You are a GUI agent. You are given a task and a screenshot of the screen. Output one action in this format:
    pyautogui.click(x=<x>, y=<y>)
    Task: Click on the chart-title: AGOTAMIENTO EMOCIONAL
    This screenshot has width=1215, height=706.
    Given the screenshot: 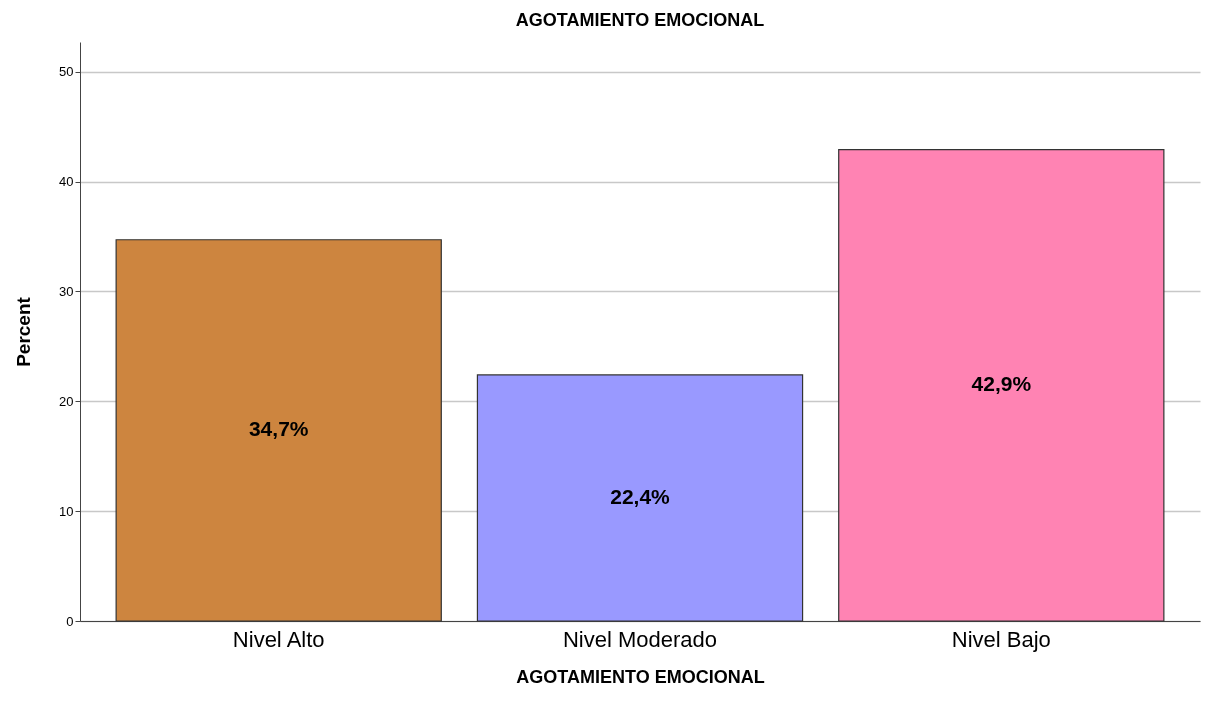 What is the action you would take?
    pyautogui.click(x=640, y=20)
    